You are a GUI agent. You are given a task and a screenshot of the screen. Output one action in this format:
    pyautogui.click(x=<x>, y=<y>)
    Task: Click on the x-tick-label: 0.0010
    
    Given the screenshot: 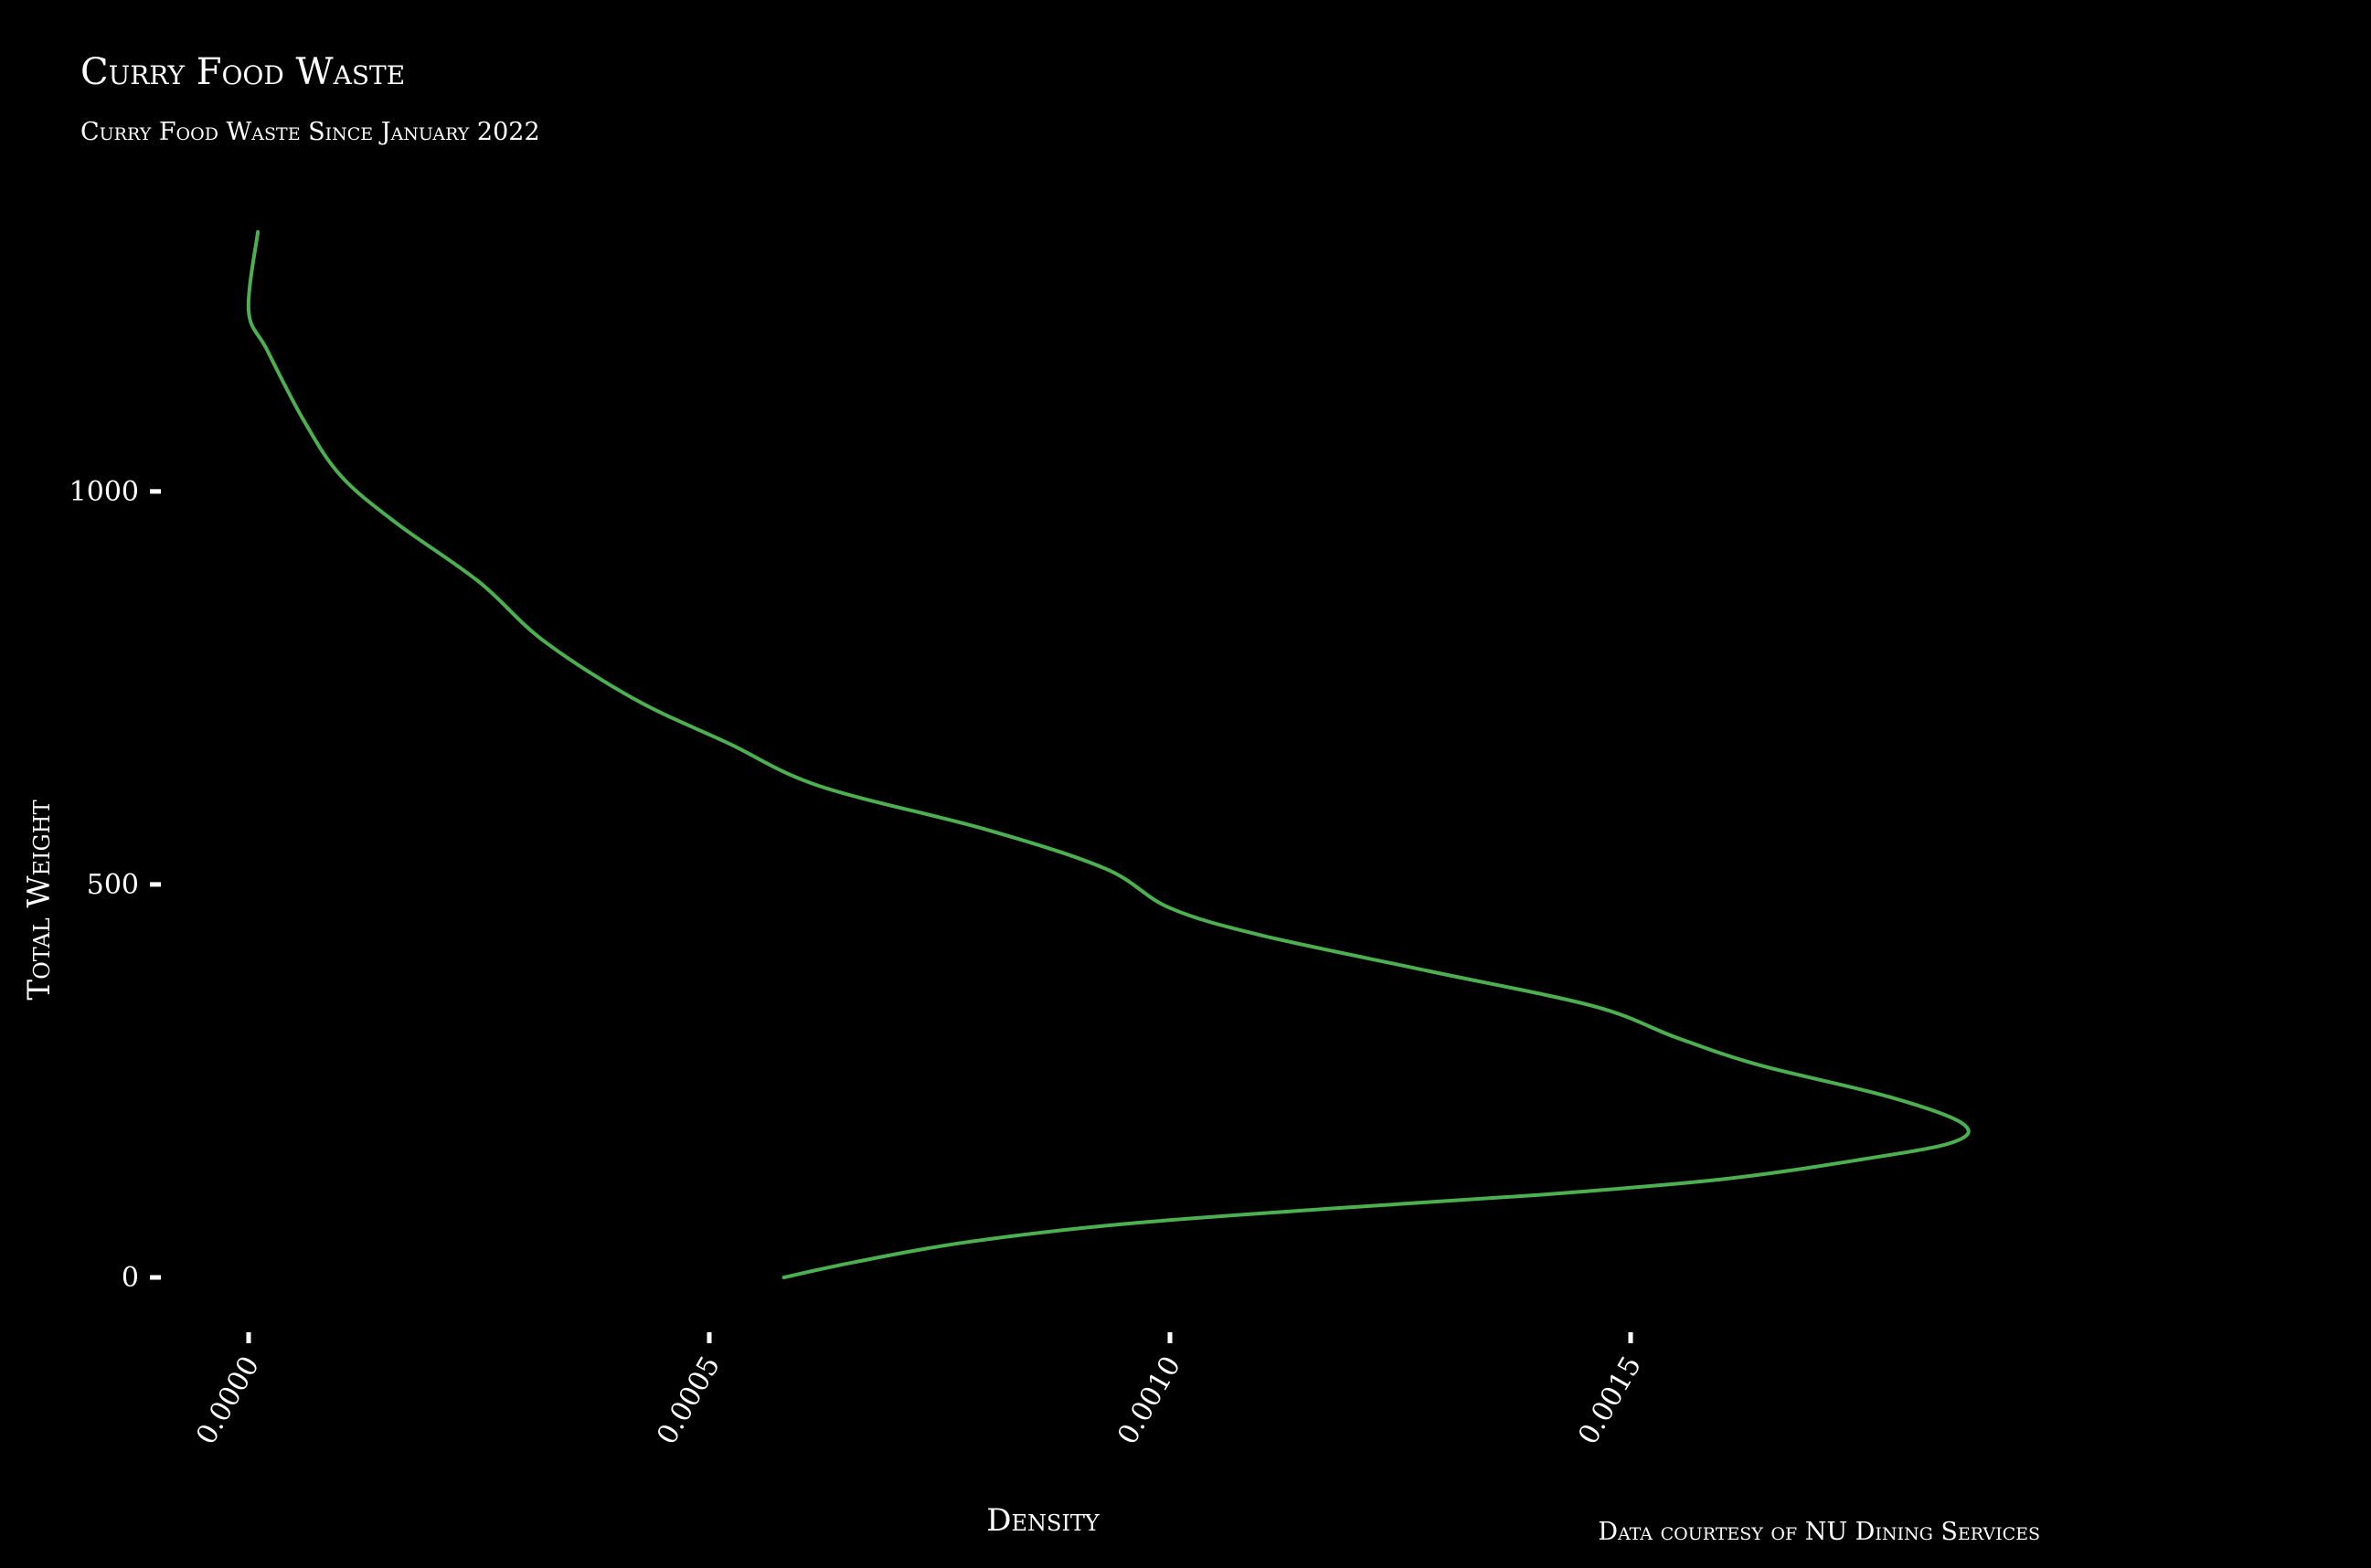 What is the action you would take?
    pyautogui.click(x=1149, y=1400)
    